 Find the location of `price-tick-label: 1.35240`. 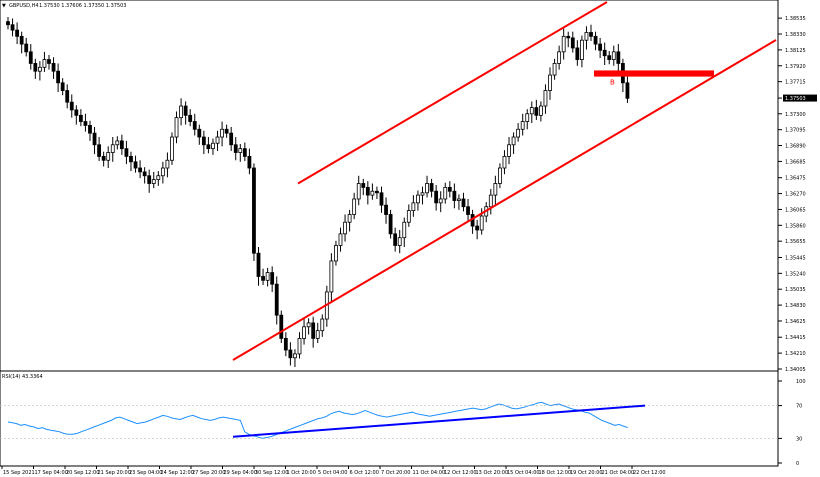

price-tick-label: 1.35240 is located at coordinates (795, 274).